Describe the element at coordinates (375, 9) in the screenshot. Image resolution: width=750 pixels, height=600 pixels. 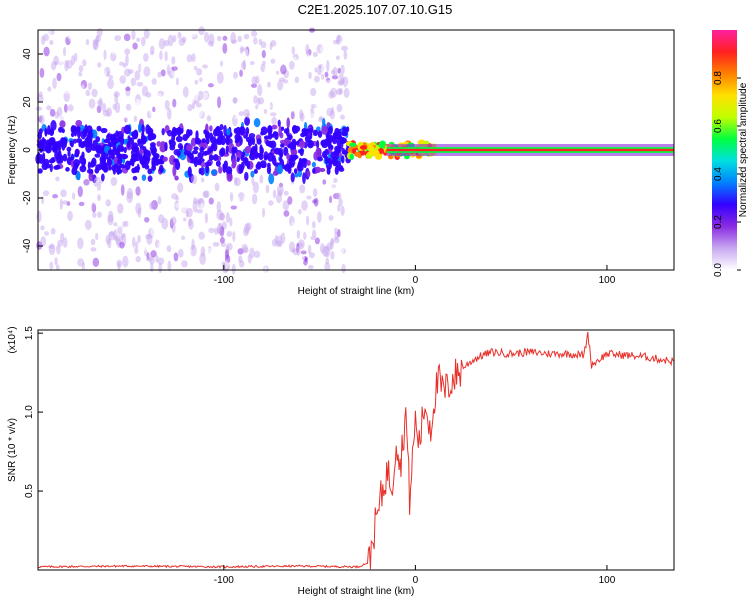
I see `figure-title: C2E1.2025.107.07.10.G15` at that location.